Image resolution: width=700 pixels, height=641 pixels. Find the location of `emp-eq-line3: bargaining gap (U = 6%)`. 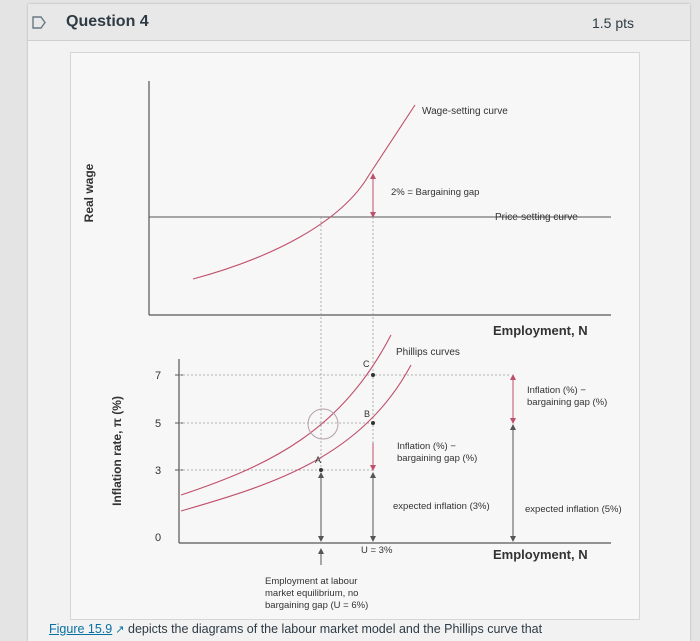

emp-eq-line3: bargaining gap (U = 6%) is located at coordinates (316, 605).